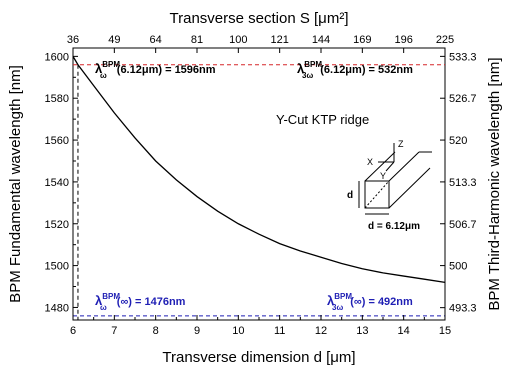 This screenshot has height=374, width=506. I want to click on inset-z-label: Z, so click(401, 144).